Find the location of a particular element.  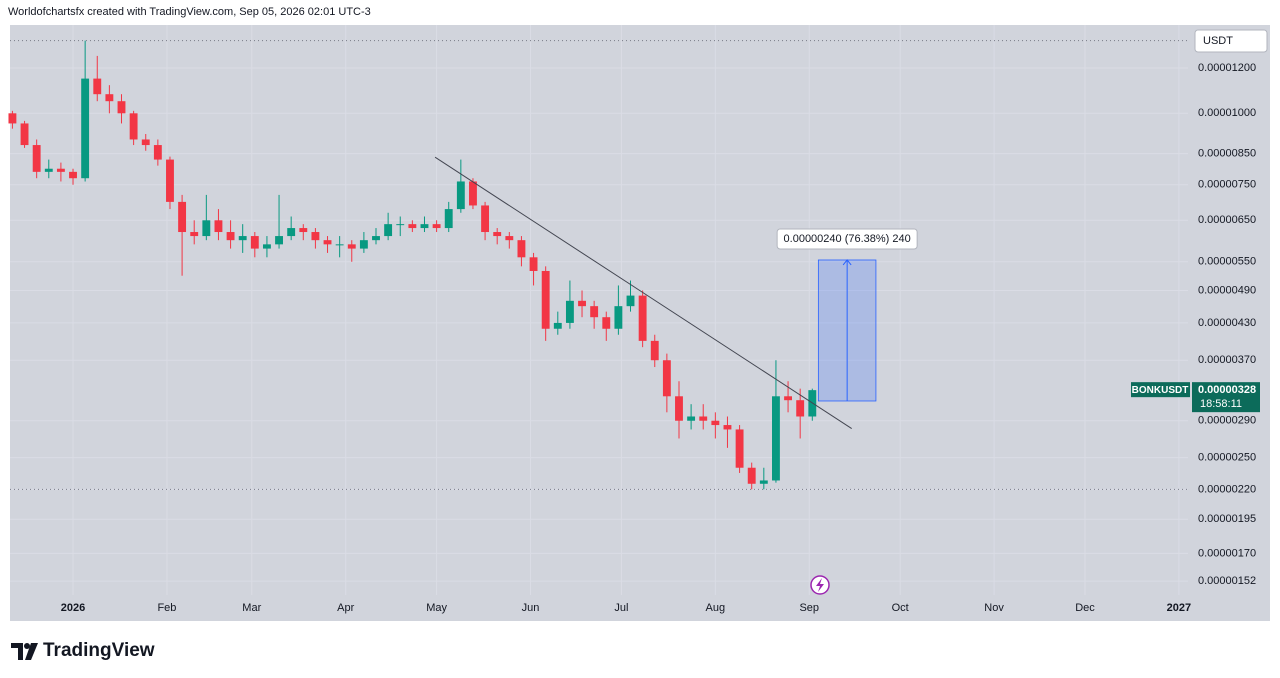

x-tick-label: Apr is located at coordinates (345, 608).